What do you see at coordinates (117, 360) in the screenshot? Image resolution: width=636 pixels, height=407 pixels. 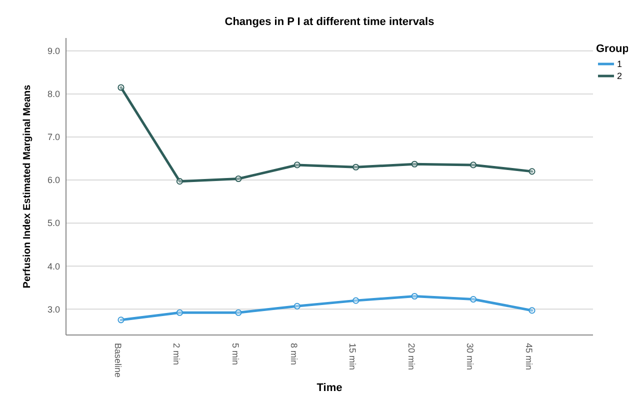 I see `x-tick-label: Baseline` at bounding box center [117, 360].